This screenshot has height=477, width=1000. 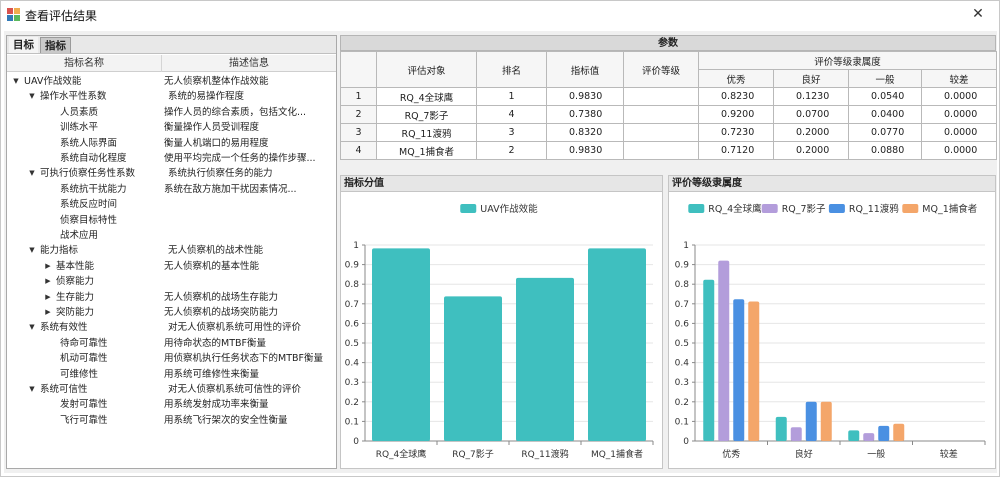 I want to click on tree-row: 机动可靠性 用侦察机执行任务状态下的MTBF衡量, so click(x=171, y=358).